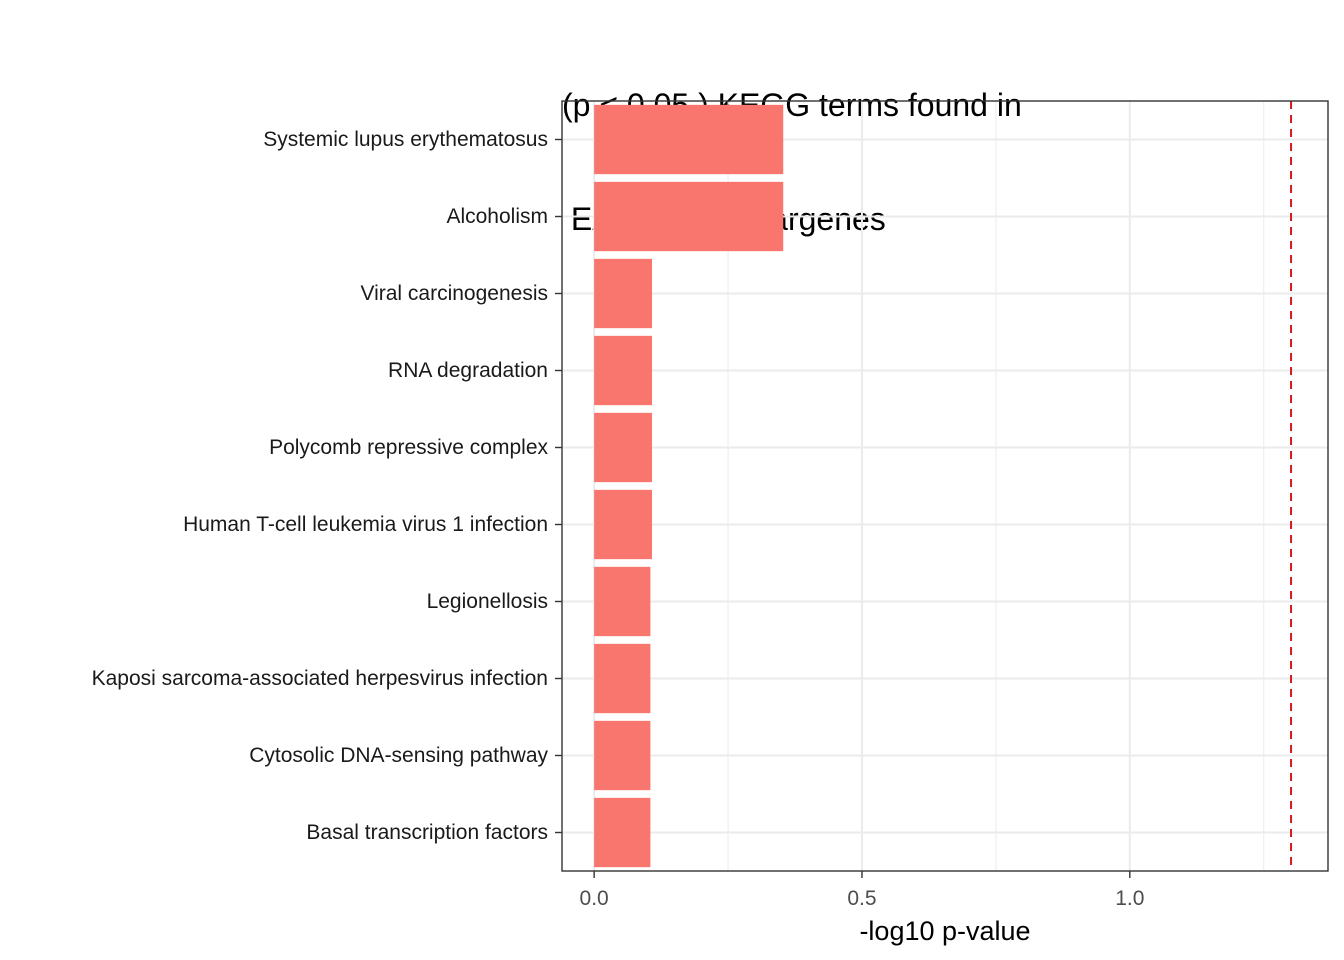 The image size is (1344, 960). Describe the element at coordinates (365, 524) in the screenshot. I see `y-tick-label: Human T-cell leukemia virus 1 infection` at that location.